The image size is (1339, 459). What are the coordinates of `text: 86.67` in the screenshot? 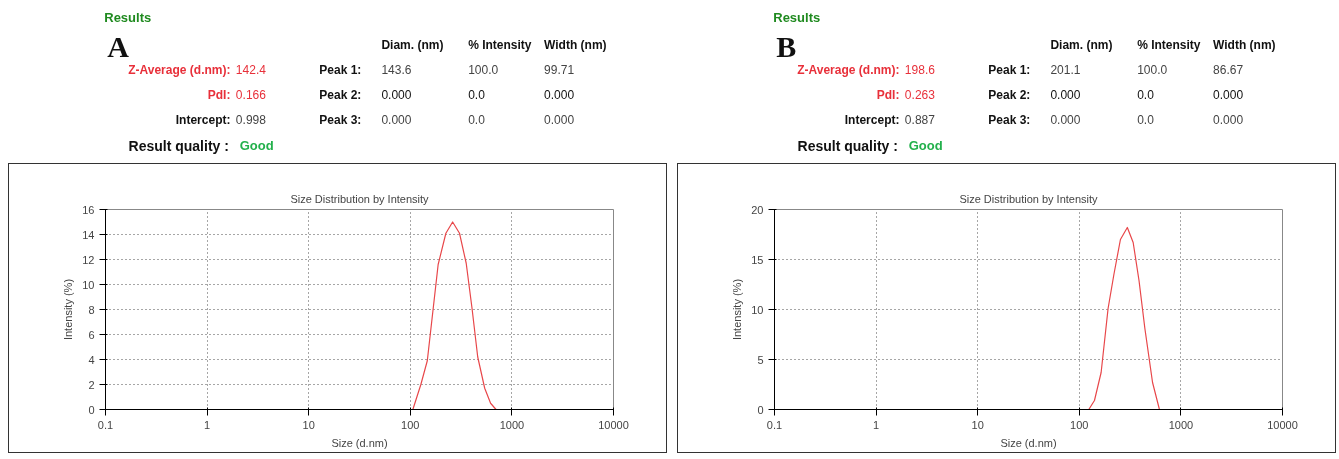 It's located at (1228, 70).